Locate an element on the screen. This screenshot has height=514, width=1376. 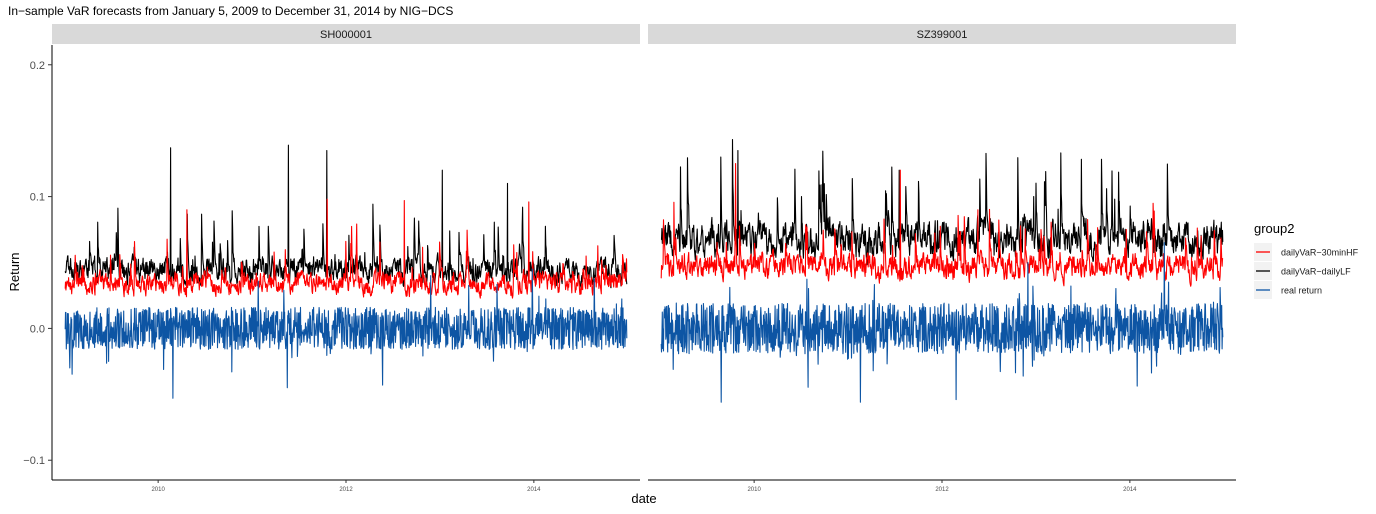
y-tick-label: −0.1 is located at coordinates (34, 461).